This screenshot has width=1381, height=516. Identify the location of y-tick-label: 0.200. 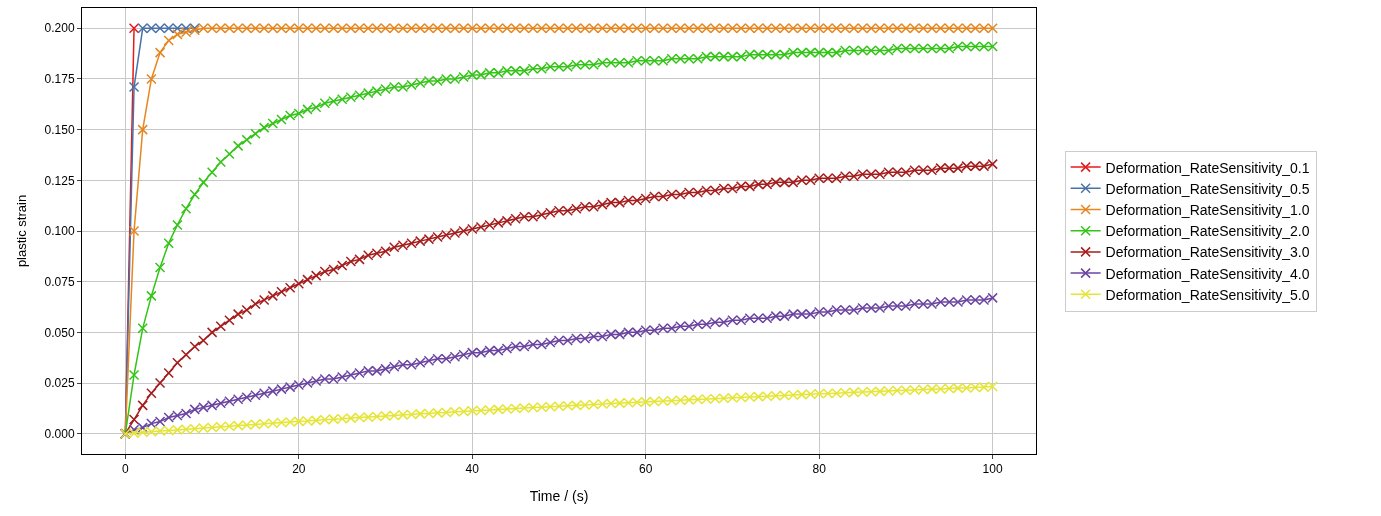
(59, 28).